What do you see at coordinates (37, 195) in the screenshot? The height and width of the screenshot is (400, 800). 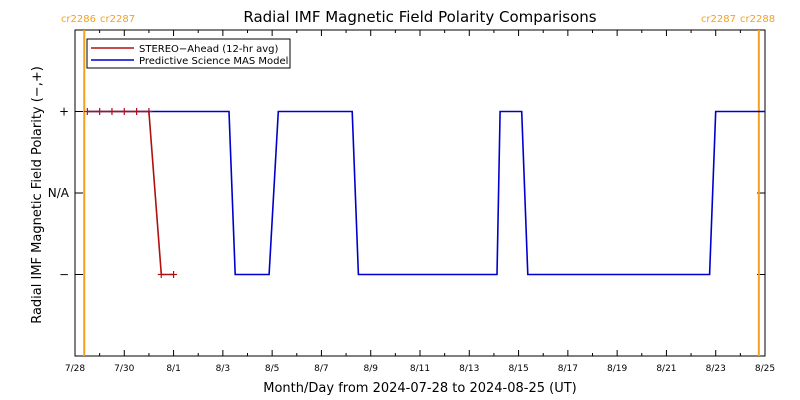 I see `y-axis-label: Radial IMF Magnetic Field Polarity (−,+)` at bounding box center [37, 195].